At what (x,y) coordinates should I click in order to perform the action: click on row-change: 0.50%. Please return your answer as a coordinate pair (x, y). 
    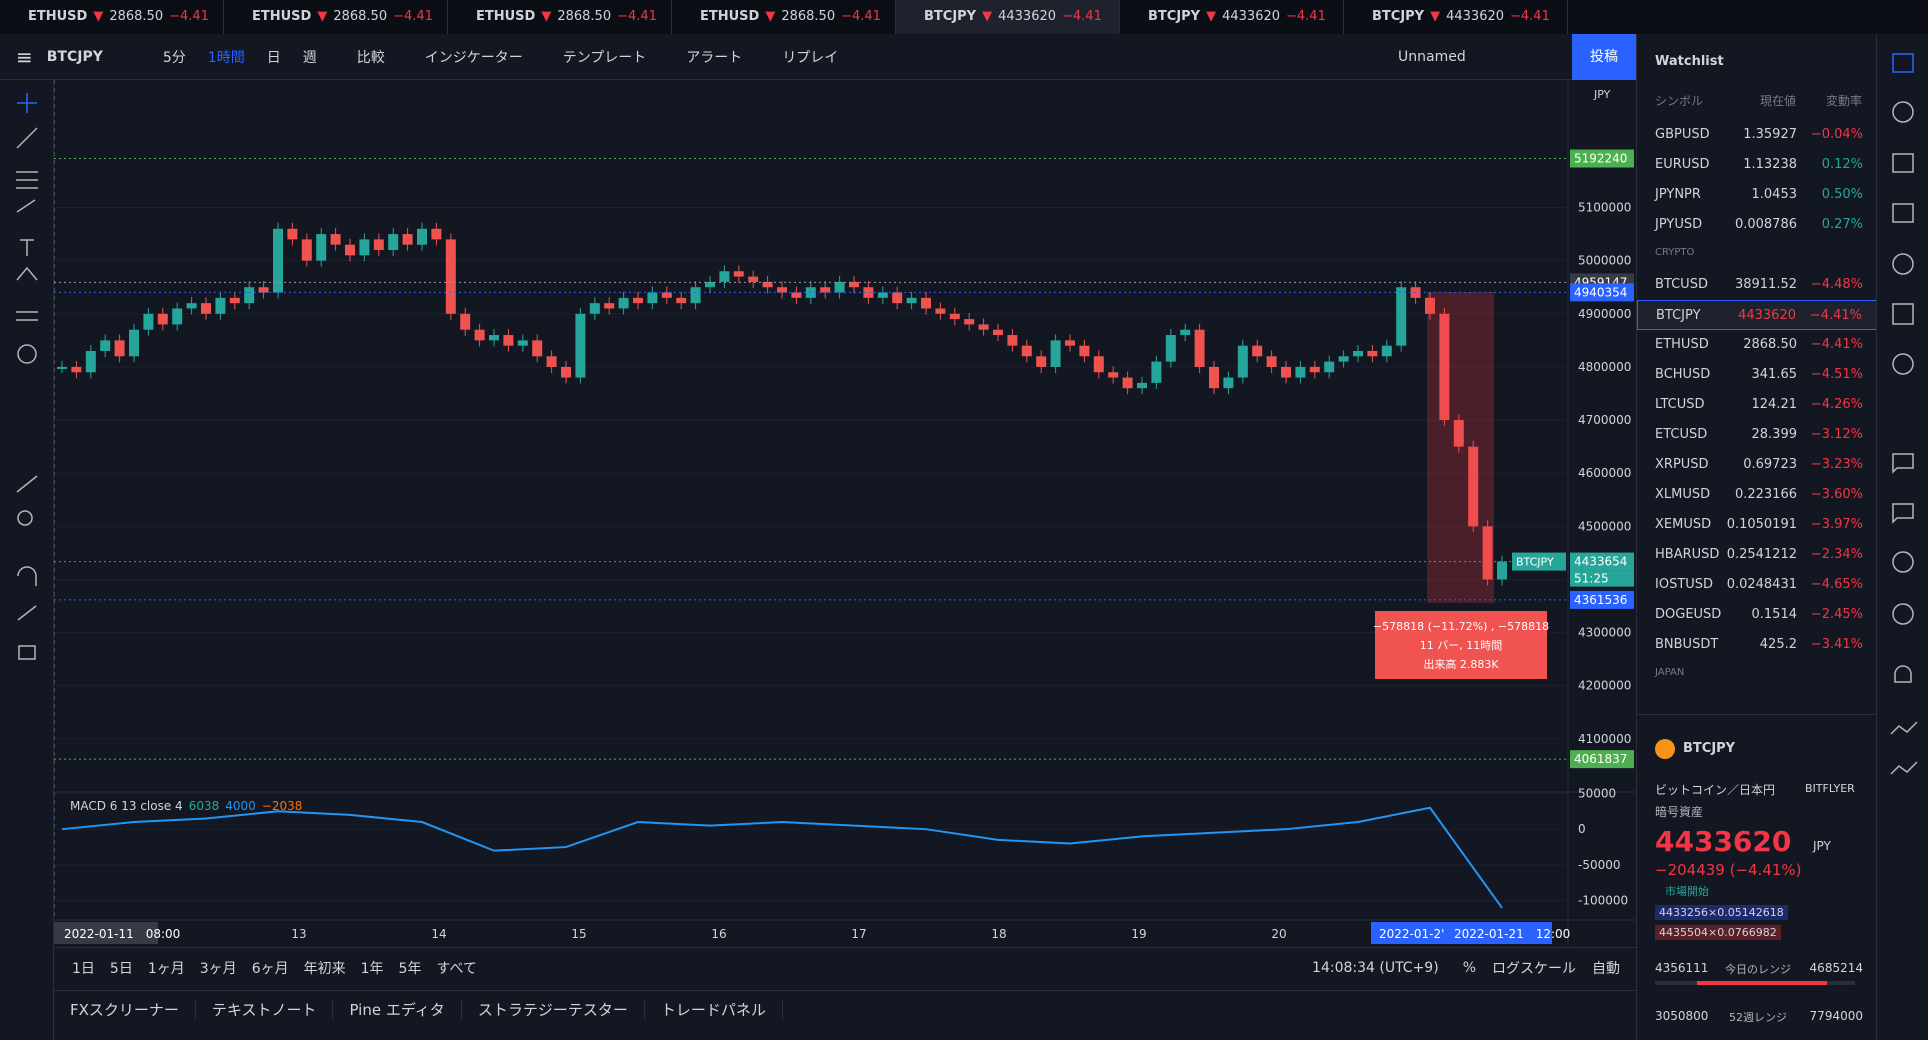
    Looking at the image, I should click on (1842, 194).